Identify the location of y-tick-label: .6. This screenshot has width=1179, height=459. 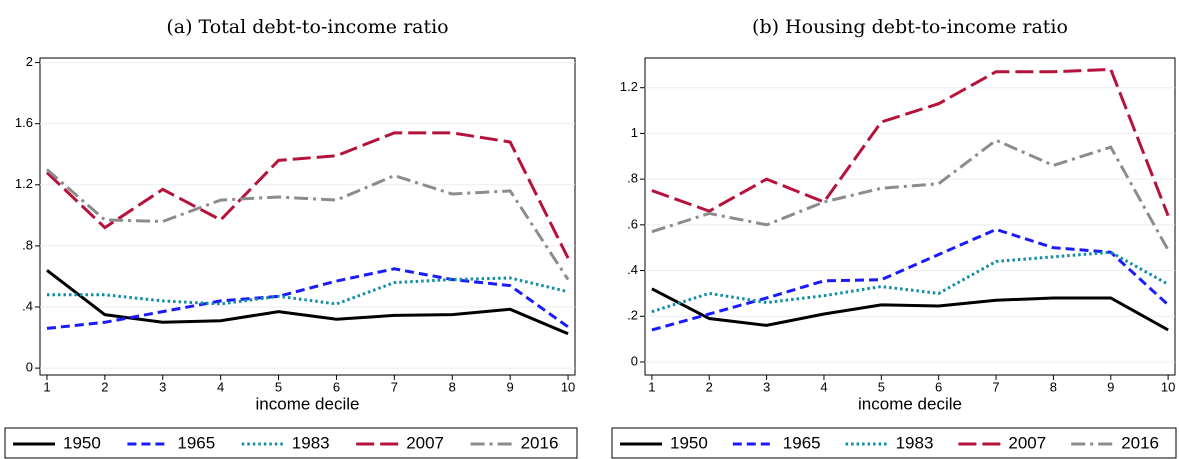
(632, 223).